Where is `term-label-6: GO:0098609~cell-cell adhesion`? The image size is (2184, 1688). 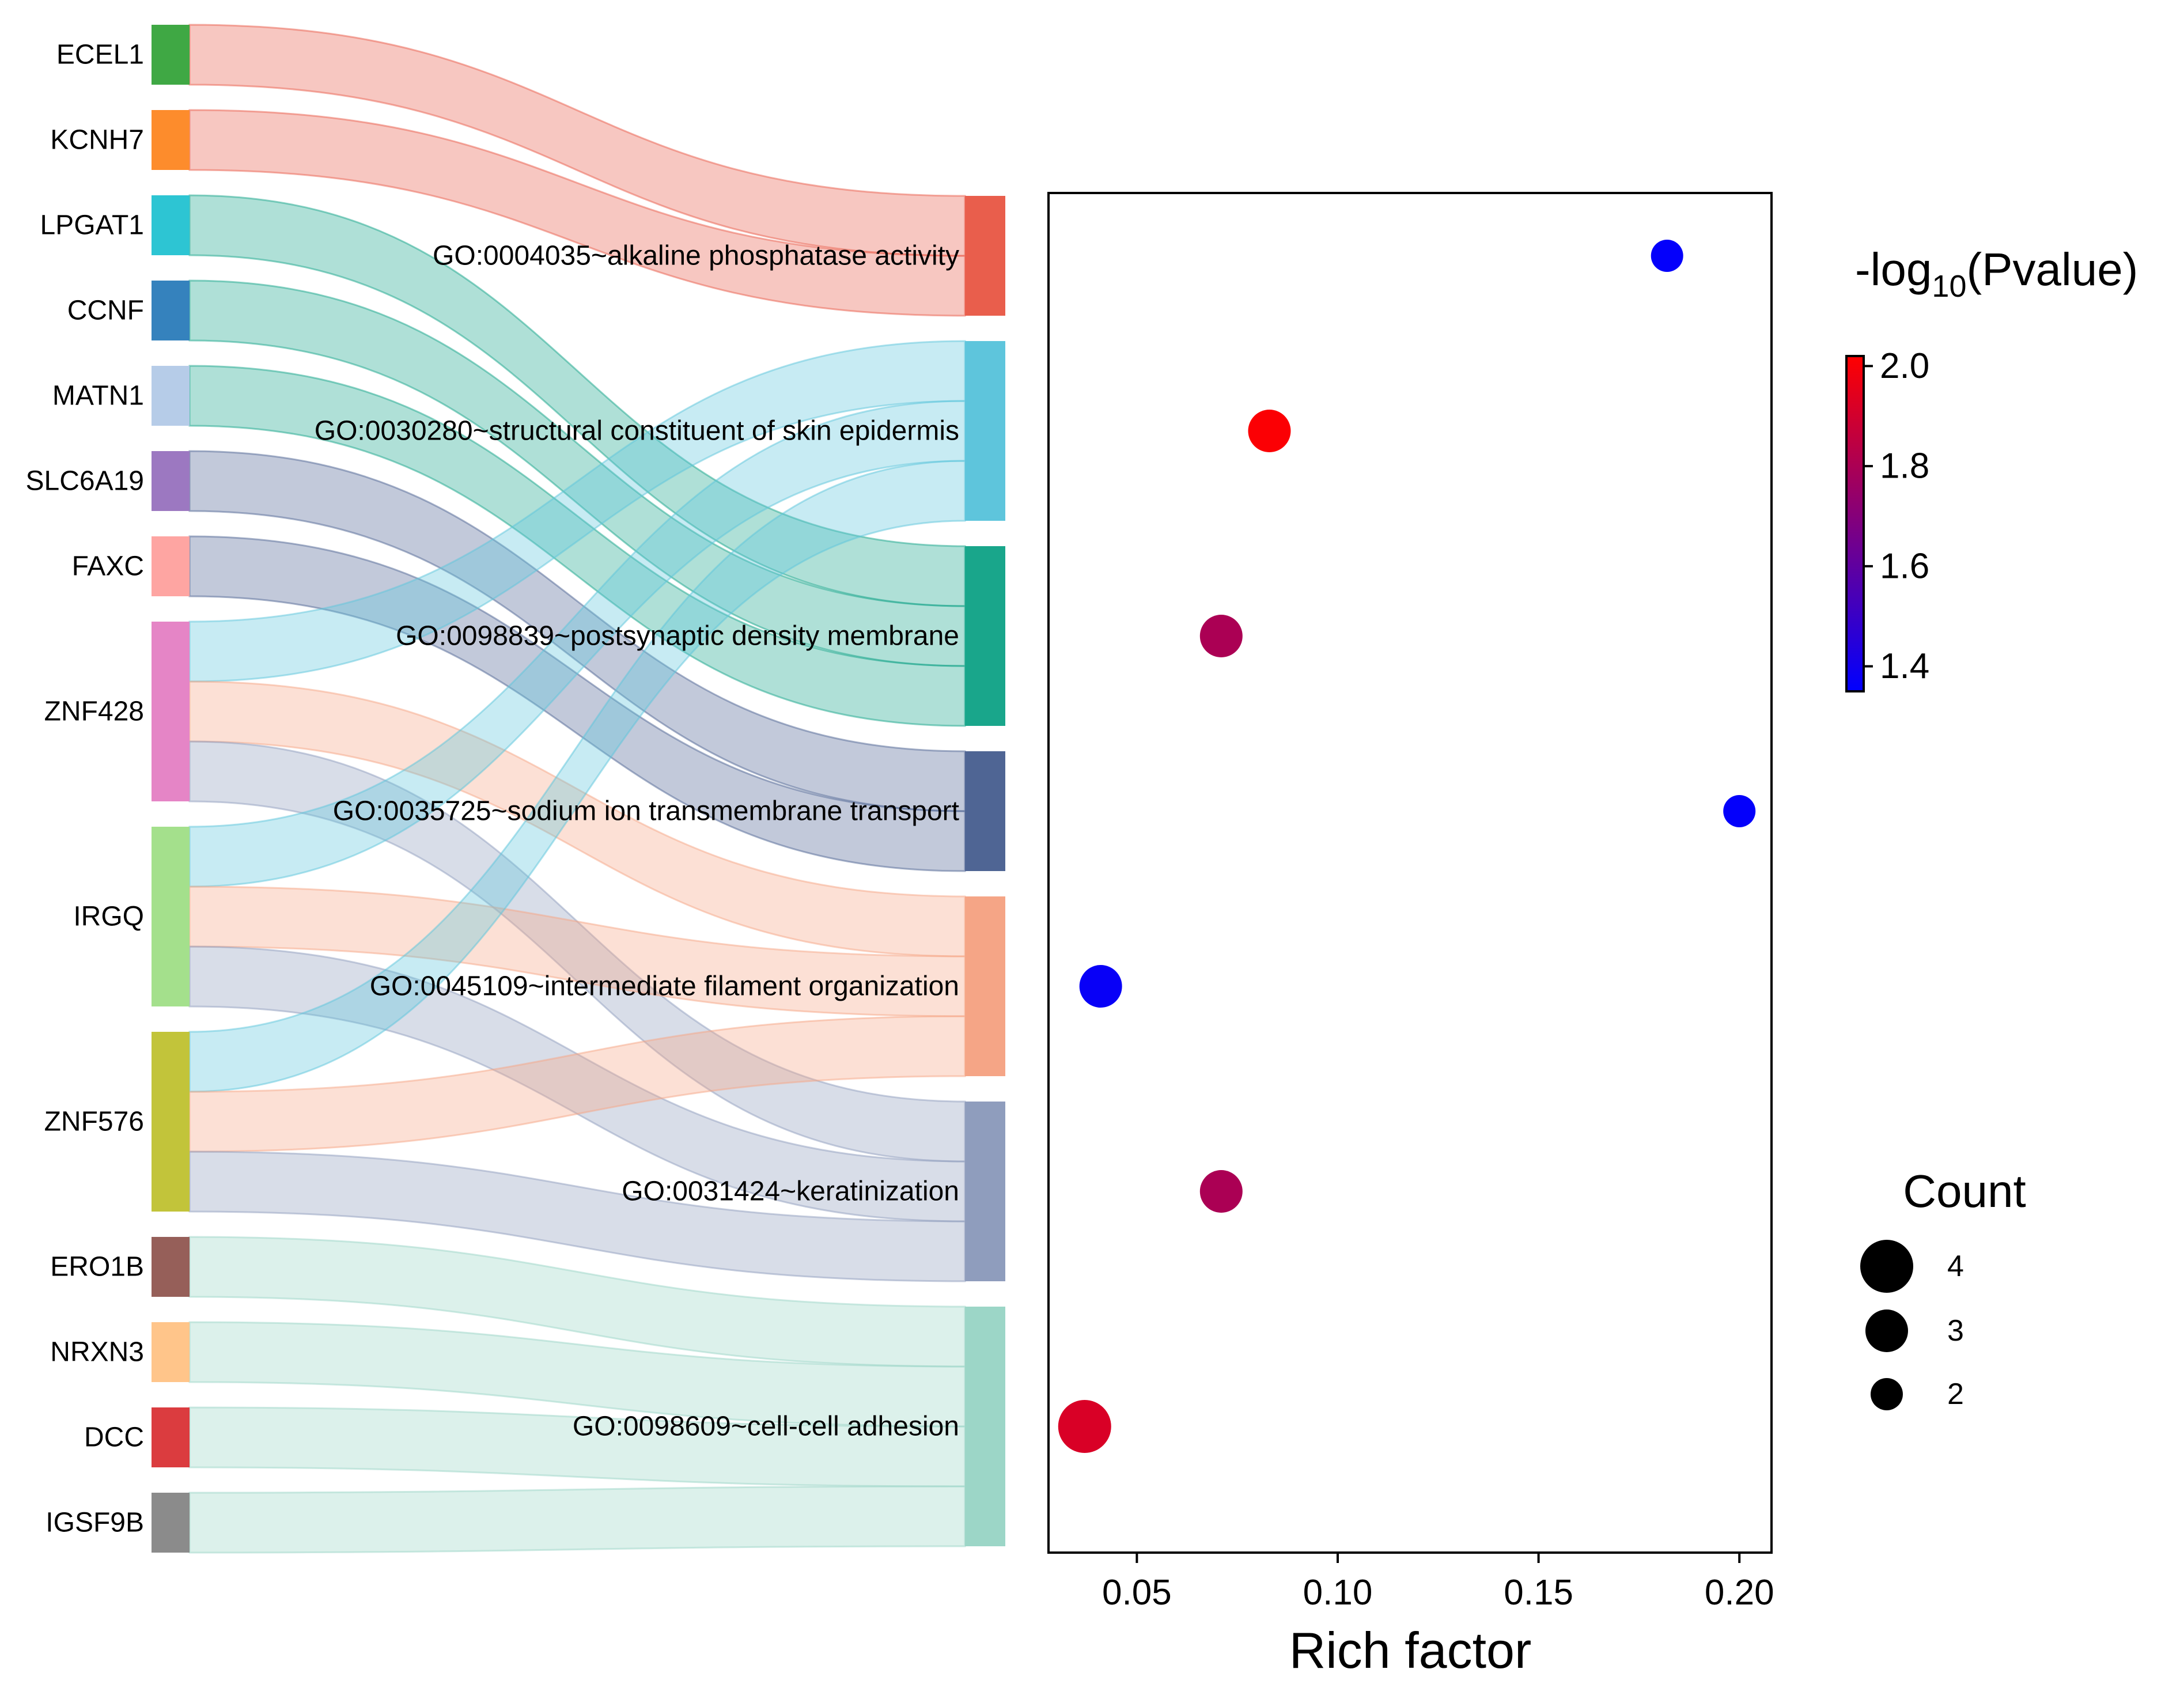 term-label-6: GO:0098609~cell-cell adhesion is located at coordinates (766, 1426).